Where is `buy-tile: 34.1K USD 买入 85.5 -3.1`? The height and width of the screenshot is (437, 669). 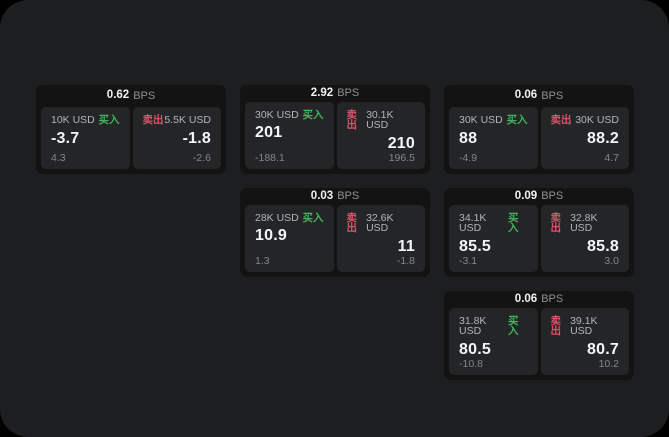 buy-tile: 34.1K USD 买入 85.5 -3.1 is located at coordinates (493, 238).